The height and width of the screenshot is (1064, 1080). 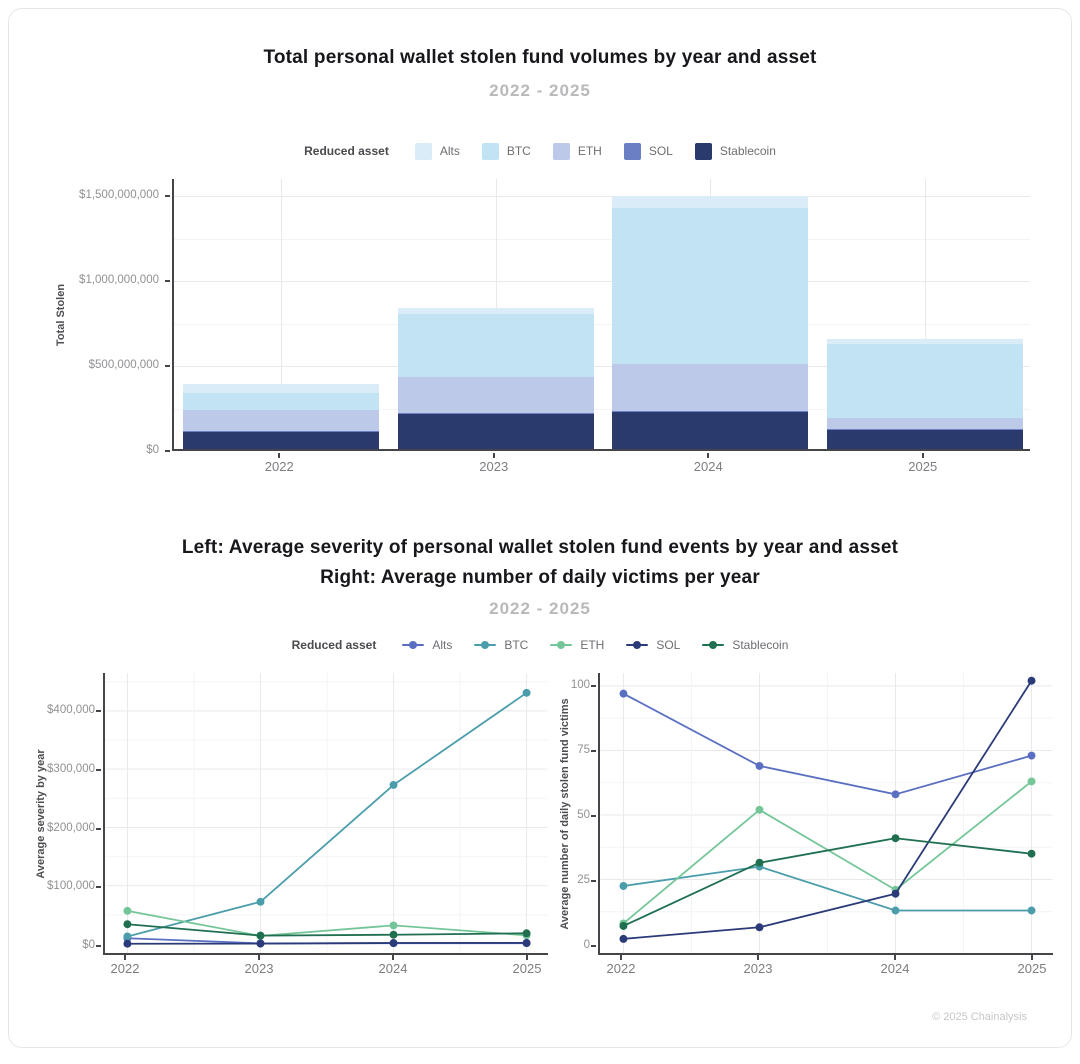 What do you see at coordinates (437, 151) in the screenshot?
I see `legend-item-alts: Alts` at bounding box center [437, 151].